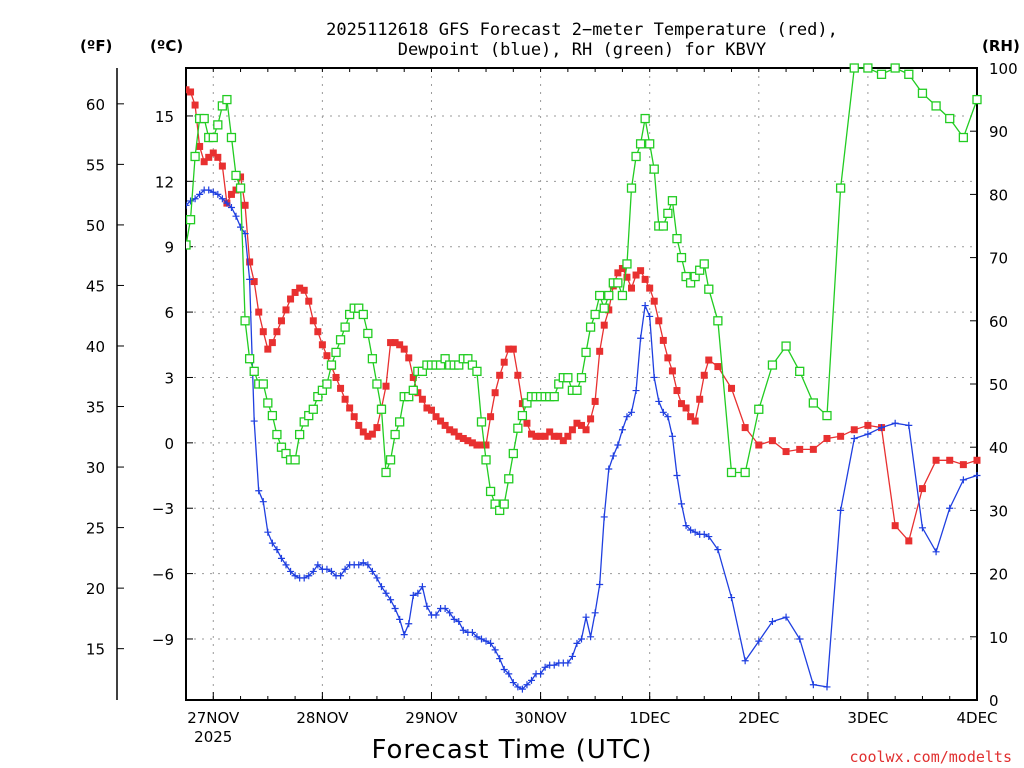 Image resolution: width=1024 pixels, height=768 pixels. I want to click on rh-tick-label: 0, so click(994, 701).